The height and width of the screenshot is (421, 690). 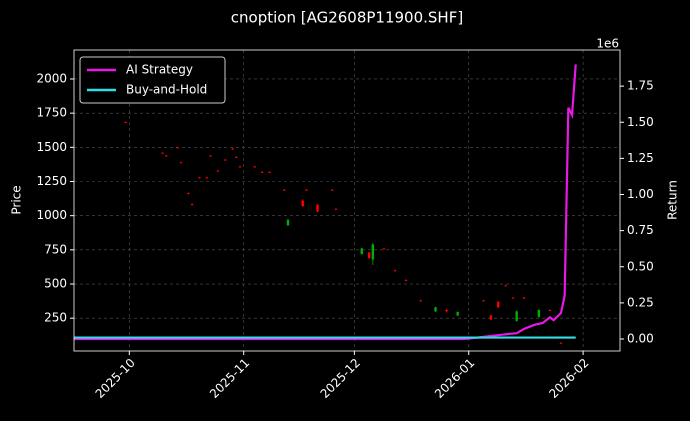 I want to click on y2-axis-label: Return, so click(x=673, y=200).